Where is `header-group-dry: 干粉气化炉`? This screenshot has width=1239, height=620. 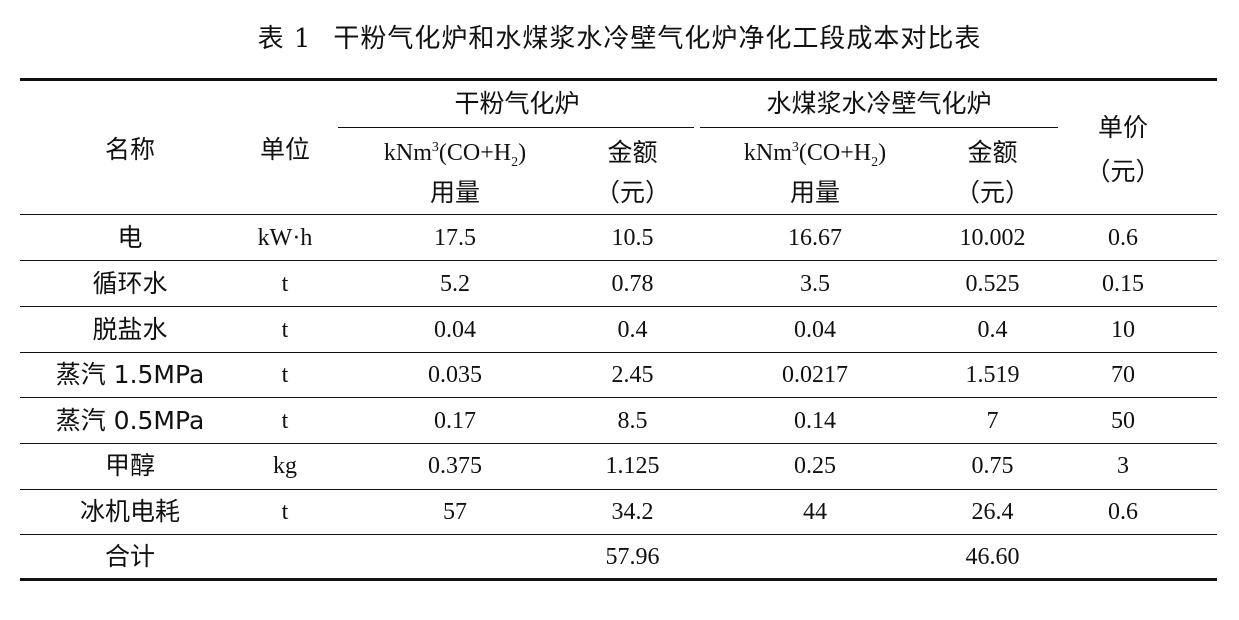 header-group-dry: 干粉气化炉 is located at coordinates (517, 103).